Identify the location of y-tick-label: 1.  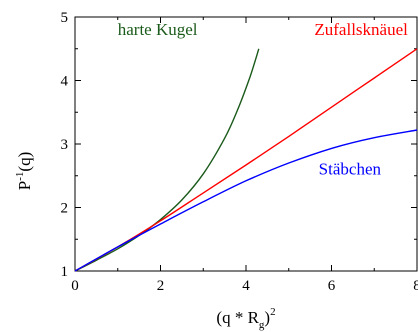
(65, 272).